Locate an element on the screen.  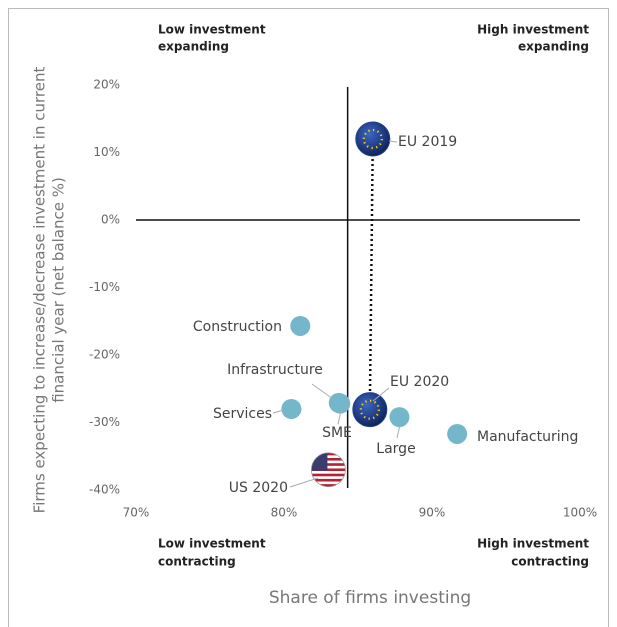
x-tick-label: 80% is located at coordinates (284, 513).